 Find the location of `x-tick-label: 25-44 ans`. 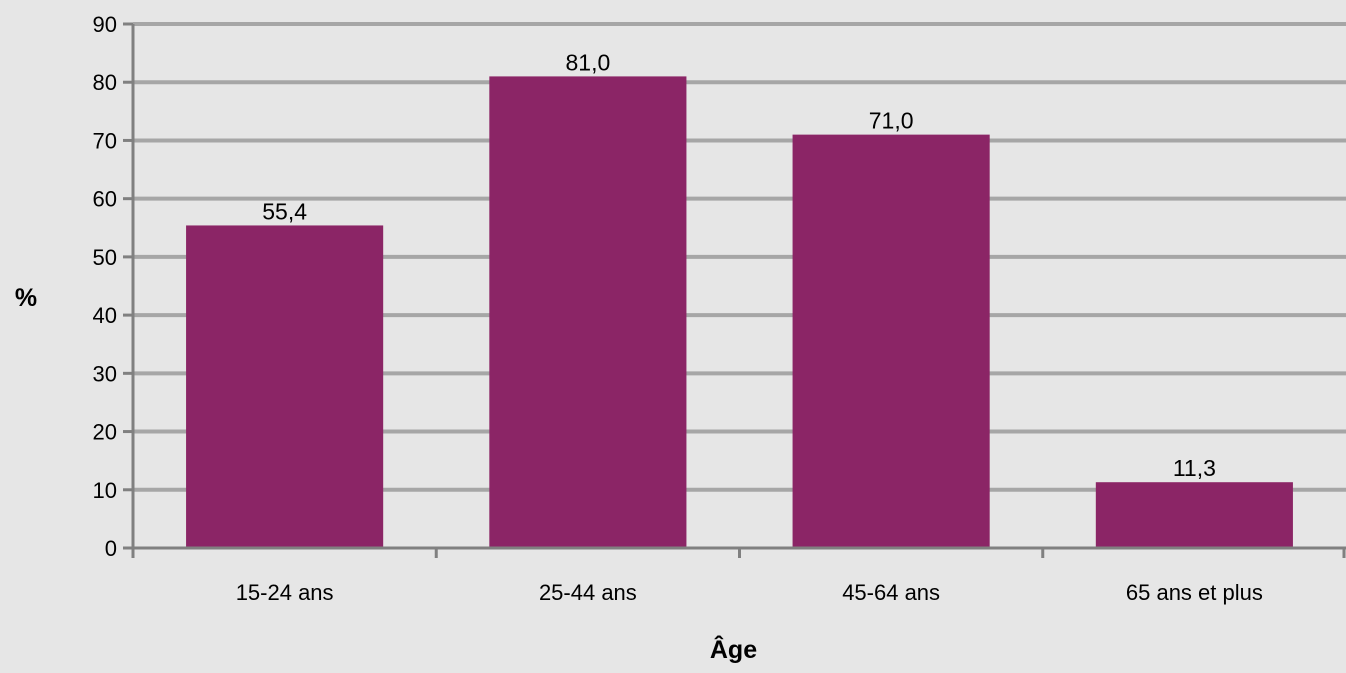

x-tick-label: 25-44 ans is located at coordinates (588, 592).